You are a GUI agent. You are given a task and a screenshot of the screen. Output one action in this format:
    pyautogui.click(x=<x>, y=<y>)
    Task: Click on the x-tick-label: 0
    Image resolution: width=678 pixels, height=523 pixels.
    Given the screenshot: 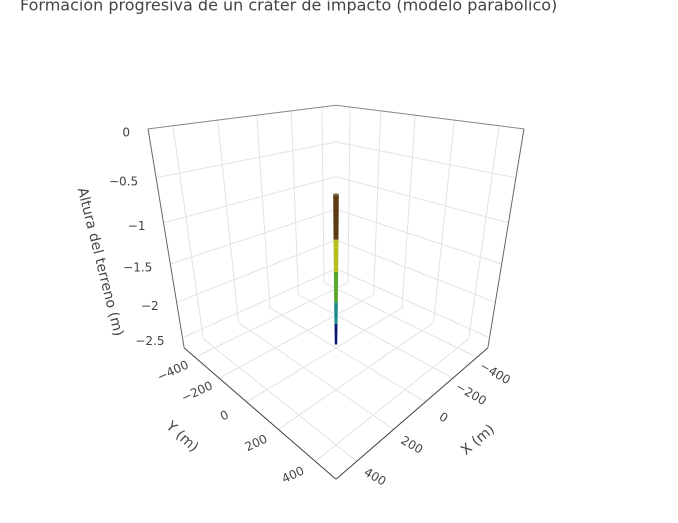 What is the action you would take?
    pyautogui.click(x=444, y=418)
    